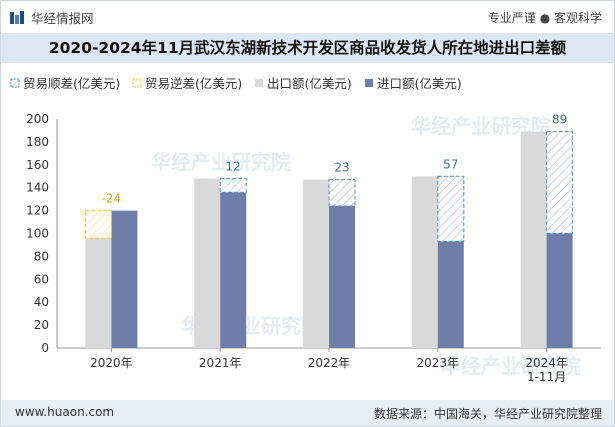  I want to click on y-tick-label: 180, so click(37, 142).